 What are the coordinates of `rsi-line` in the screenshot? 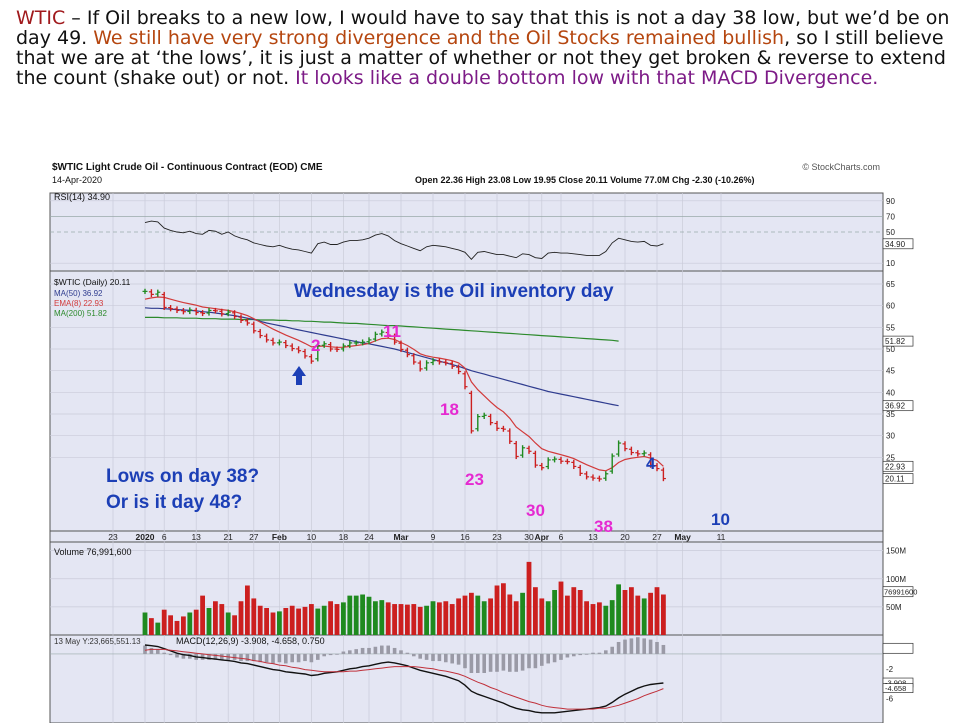 It's located at (404, 240).